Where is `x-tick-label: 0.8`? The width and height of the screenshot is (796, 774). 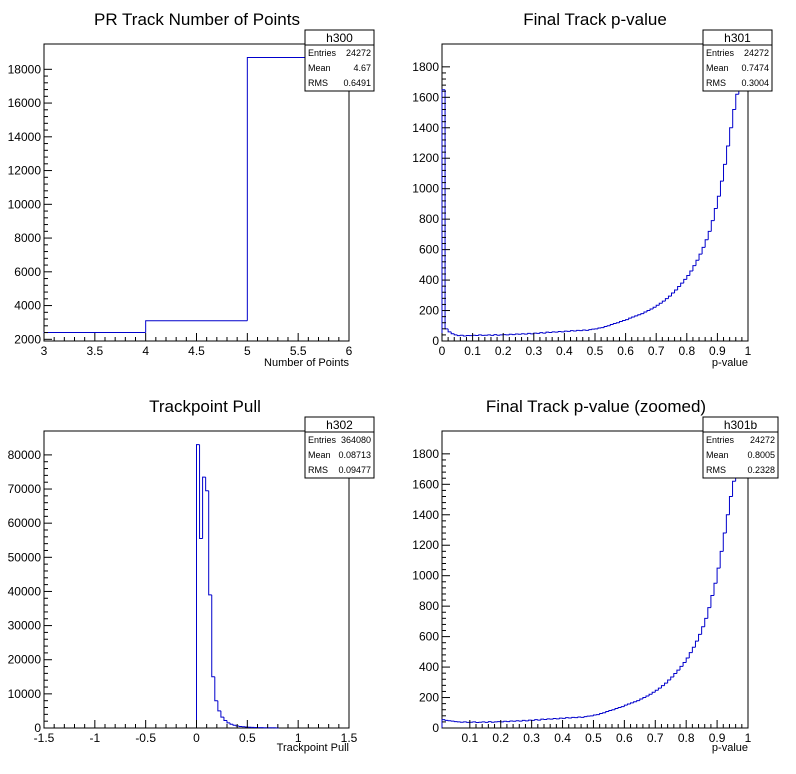
x-tick-label: 0.8 is located at coordinates (686, 738).